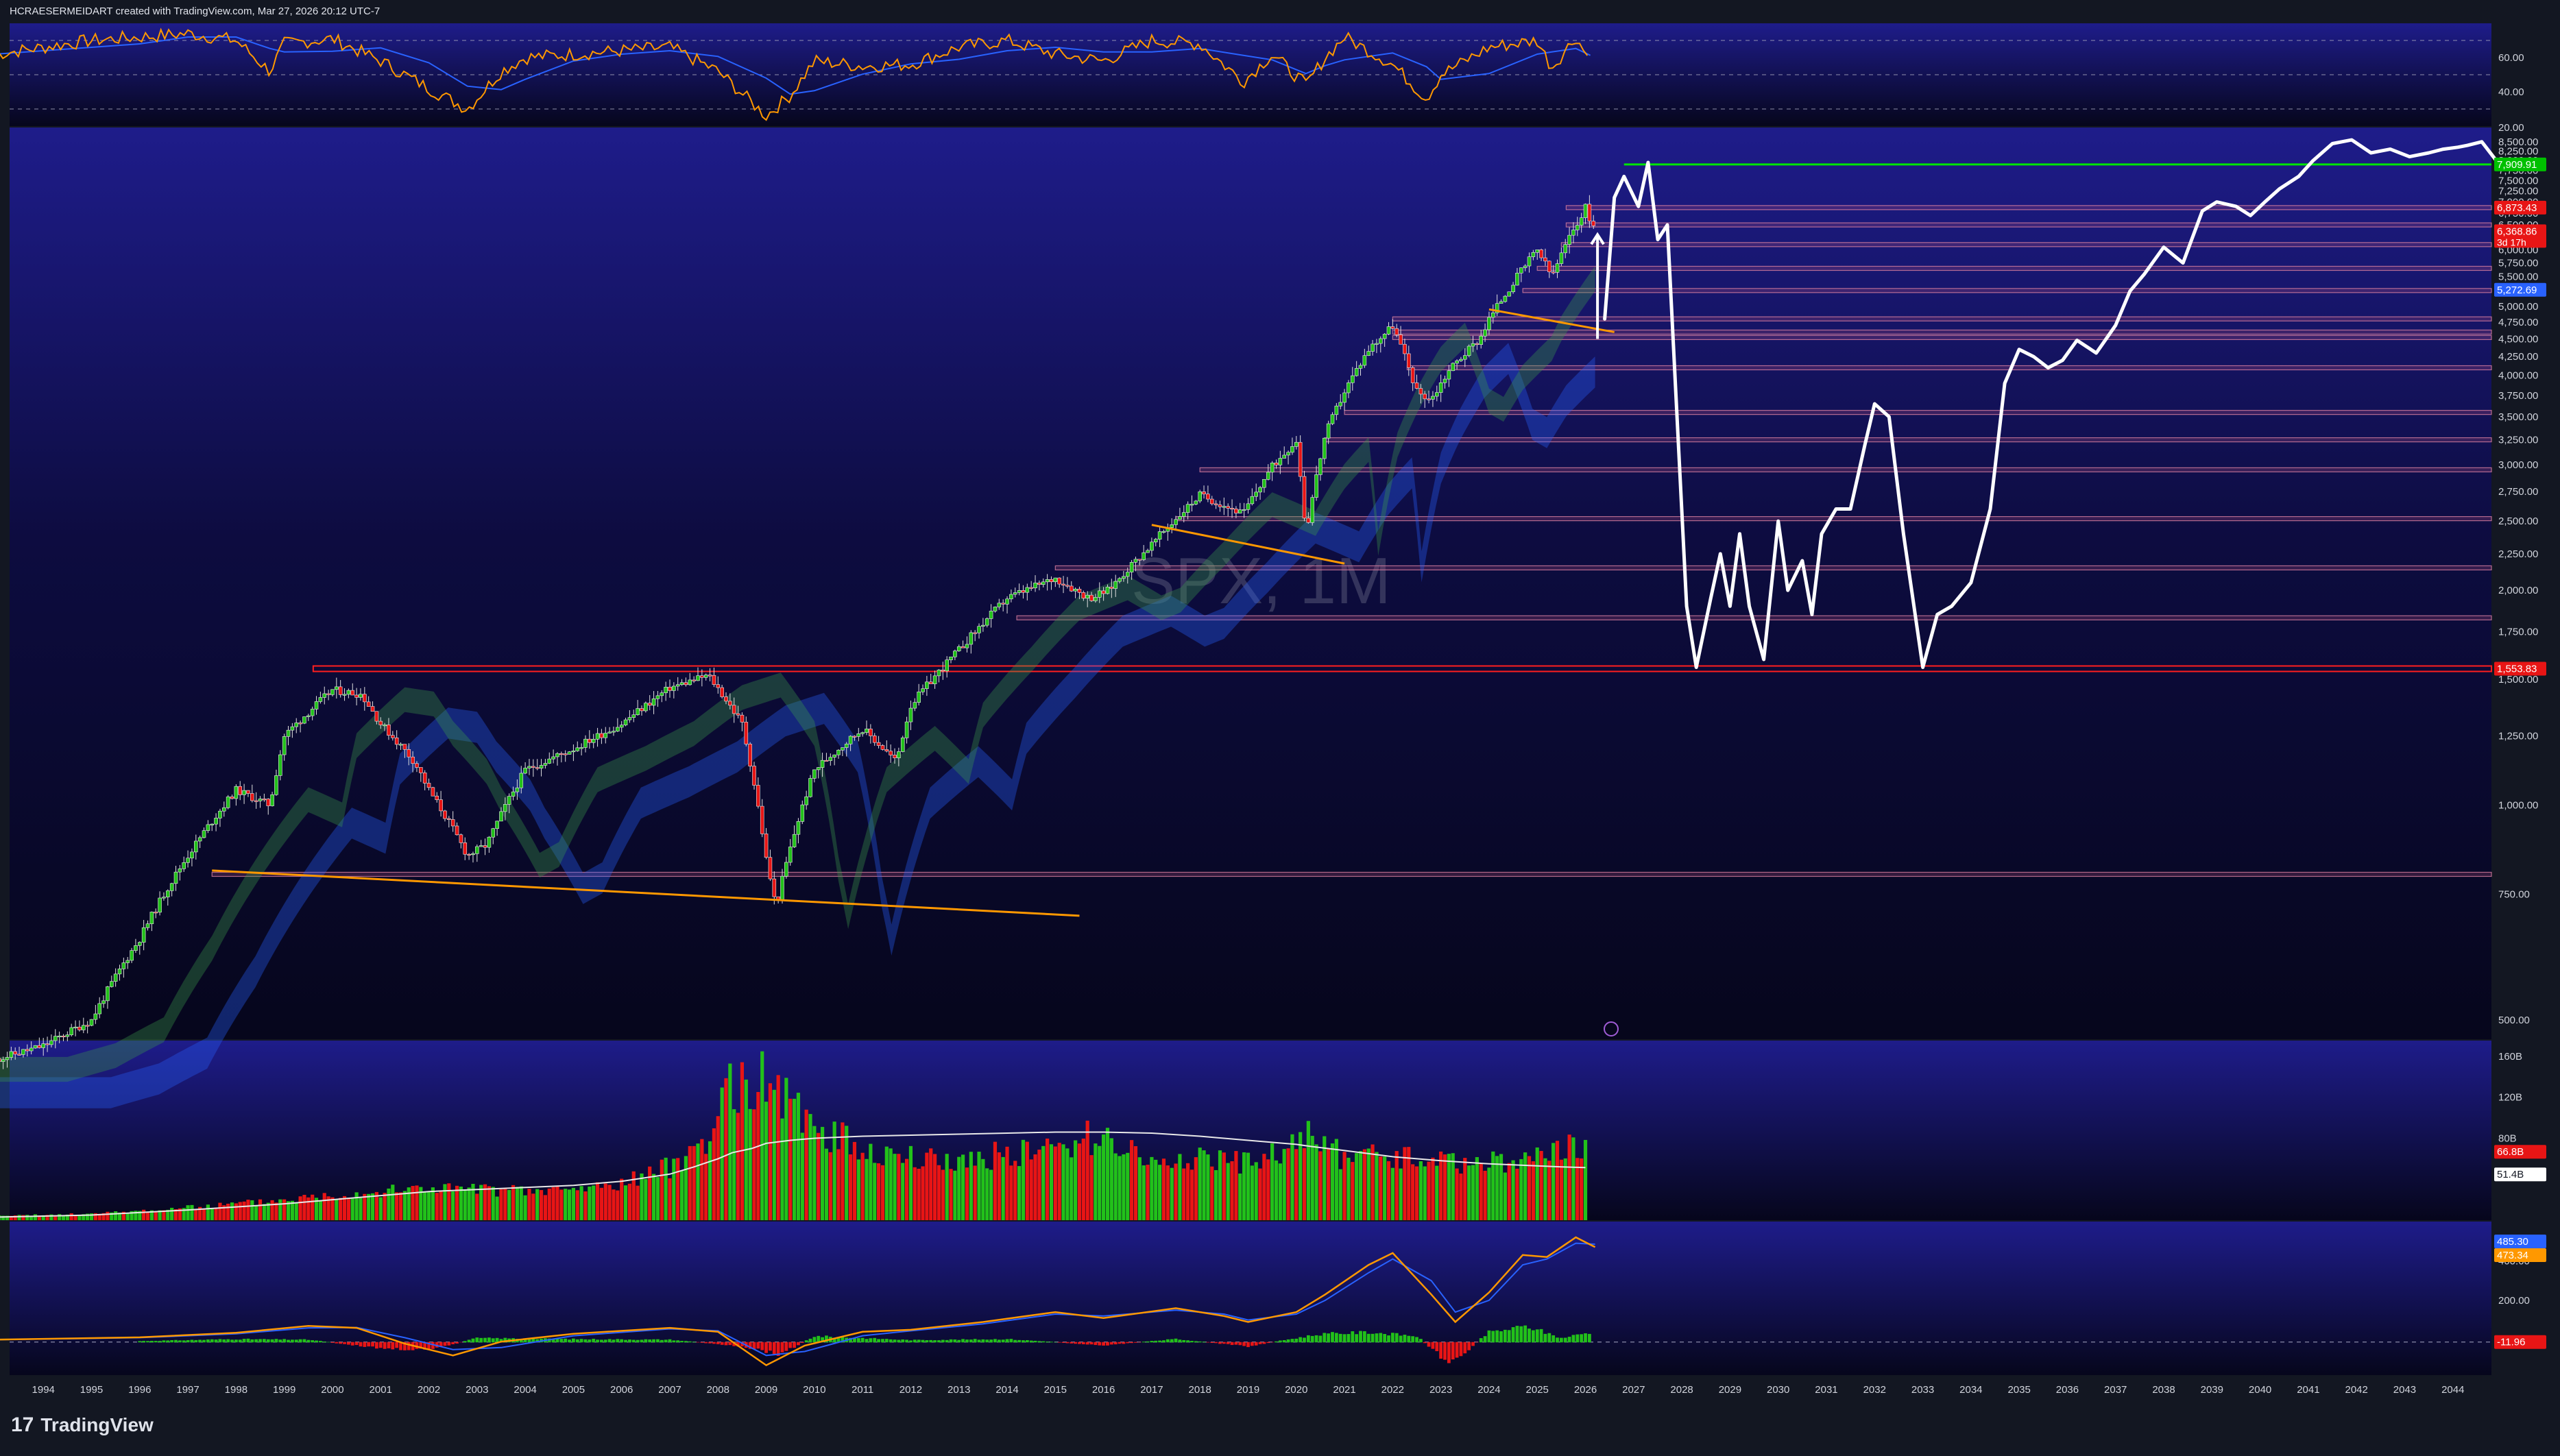 This screenshot has width=2560, height=1456. I want to click on price-axis-tick: 1,000.00, so click(2518, 806).